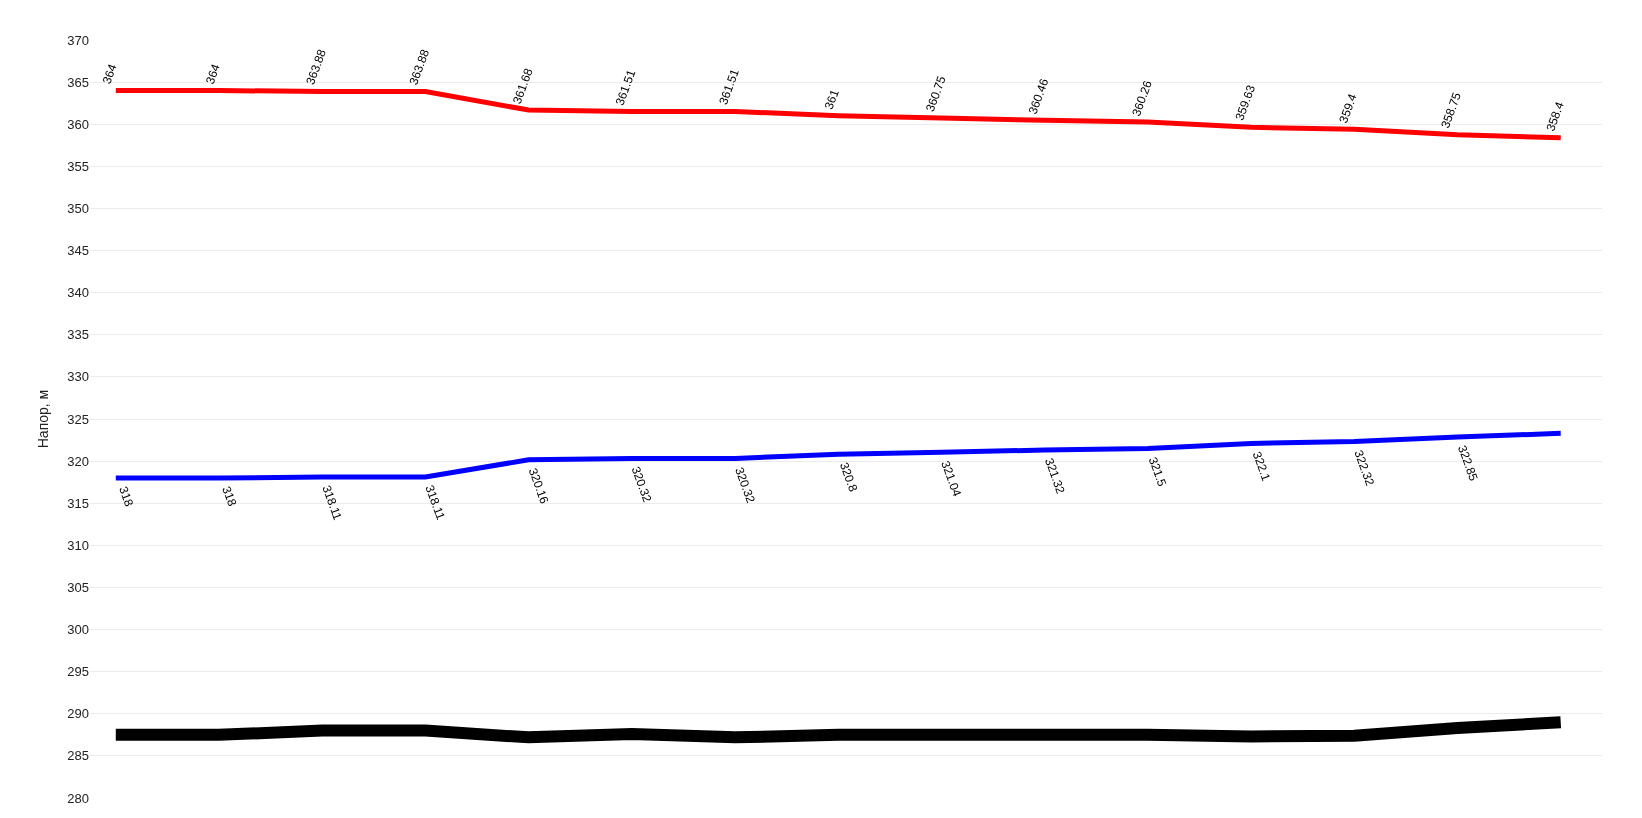 The image size is (1642, 818). What do you see at coordinates (78, 714) in the screenshot?
I see `y-tick-label: 290` at bounding box center [78, 714].